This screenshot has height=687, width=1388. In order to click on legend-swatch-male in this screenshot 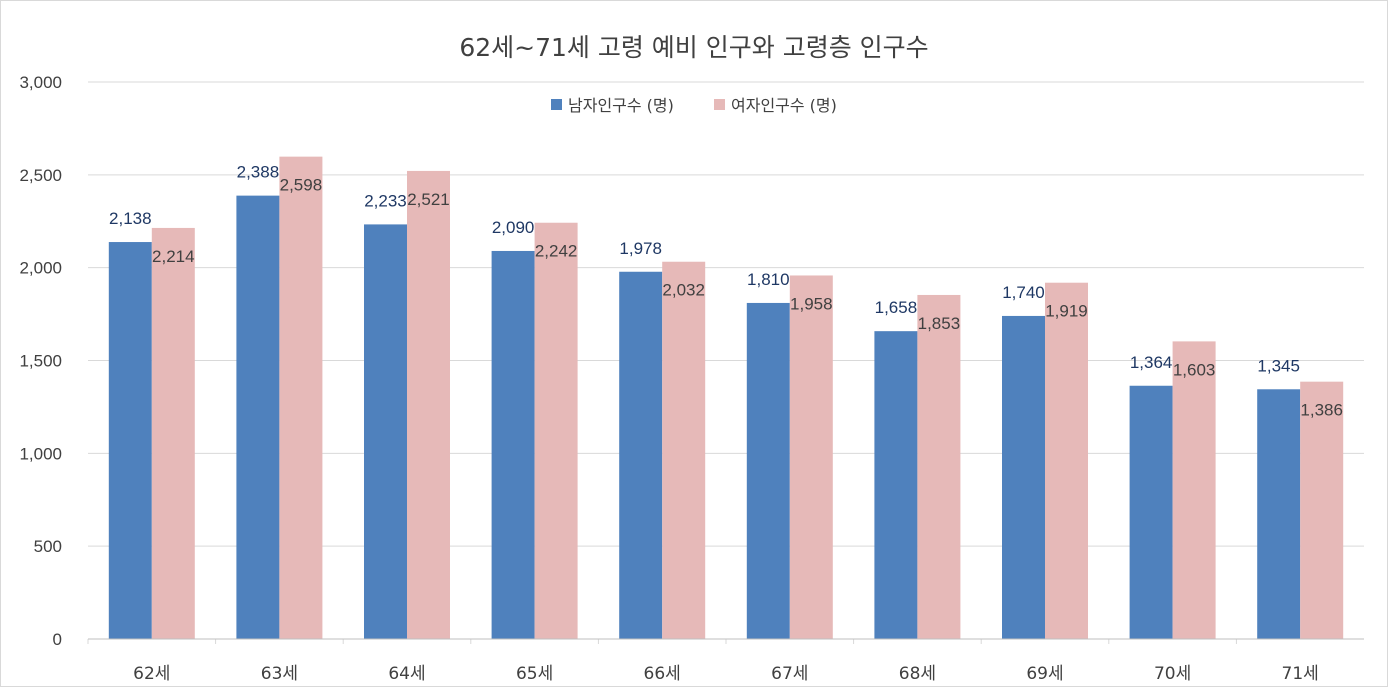, I will do `click(556, 104)`.